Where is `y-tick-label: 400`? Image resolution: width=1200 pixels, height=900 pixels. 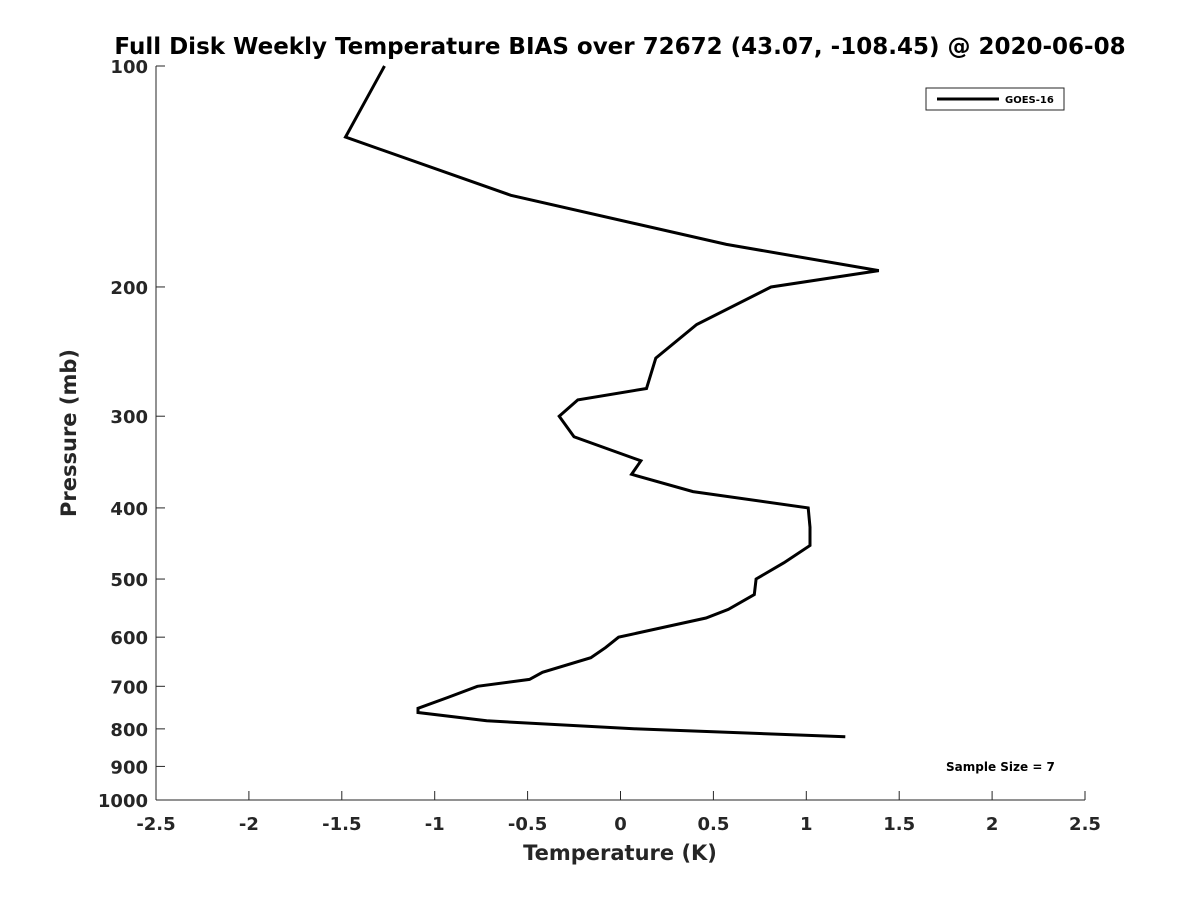
y-tick-label: 400 is located at coordinates (129, 509).